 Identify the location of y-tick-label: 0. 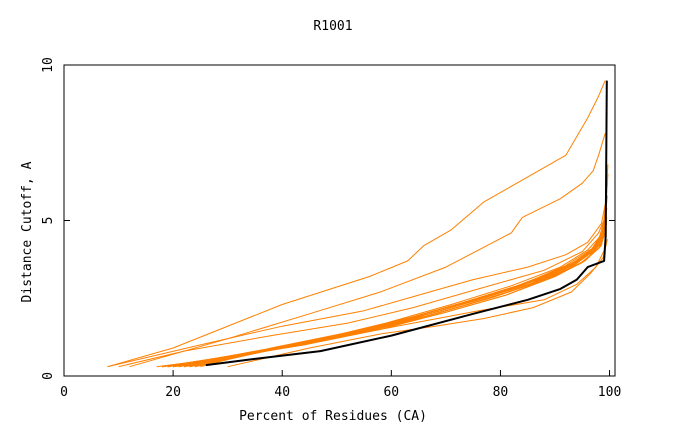
(48, 376).